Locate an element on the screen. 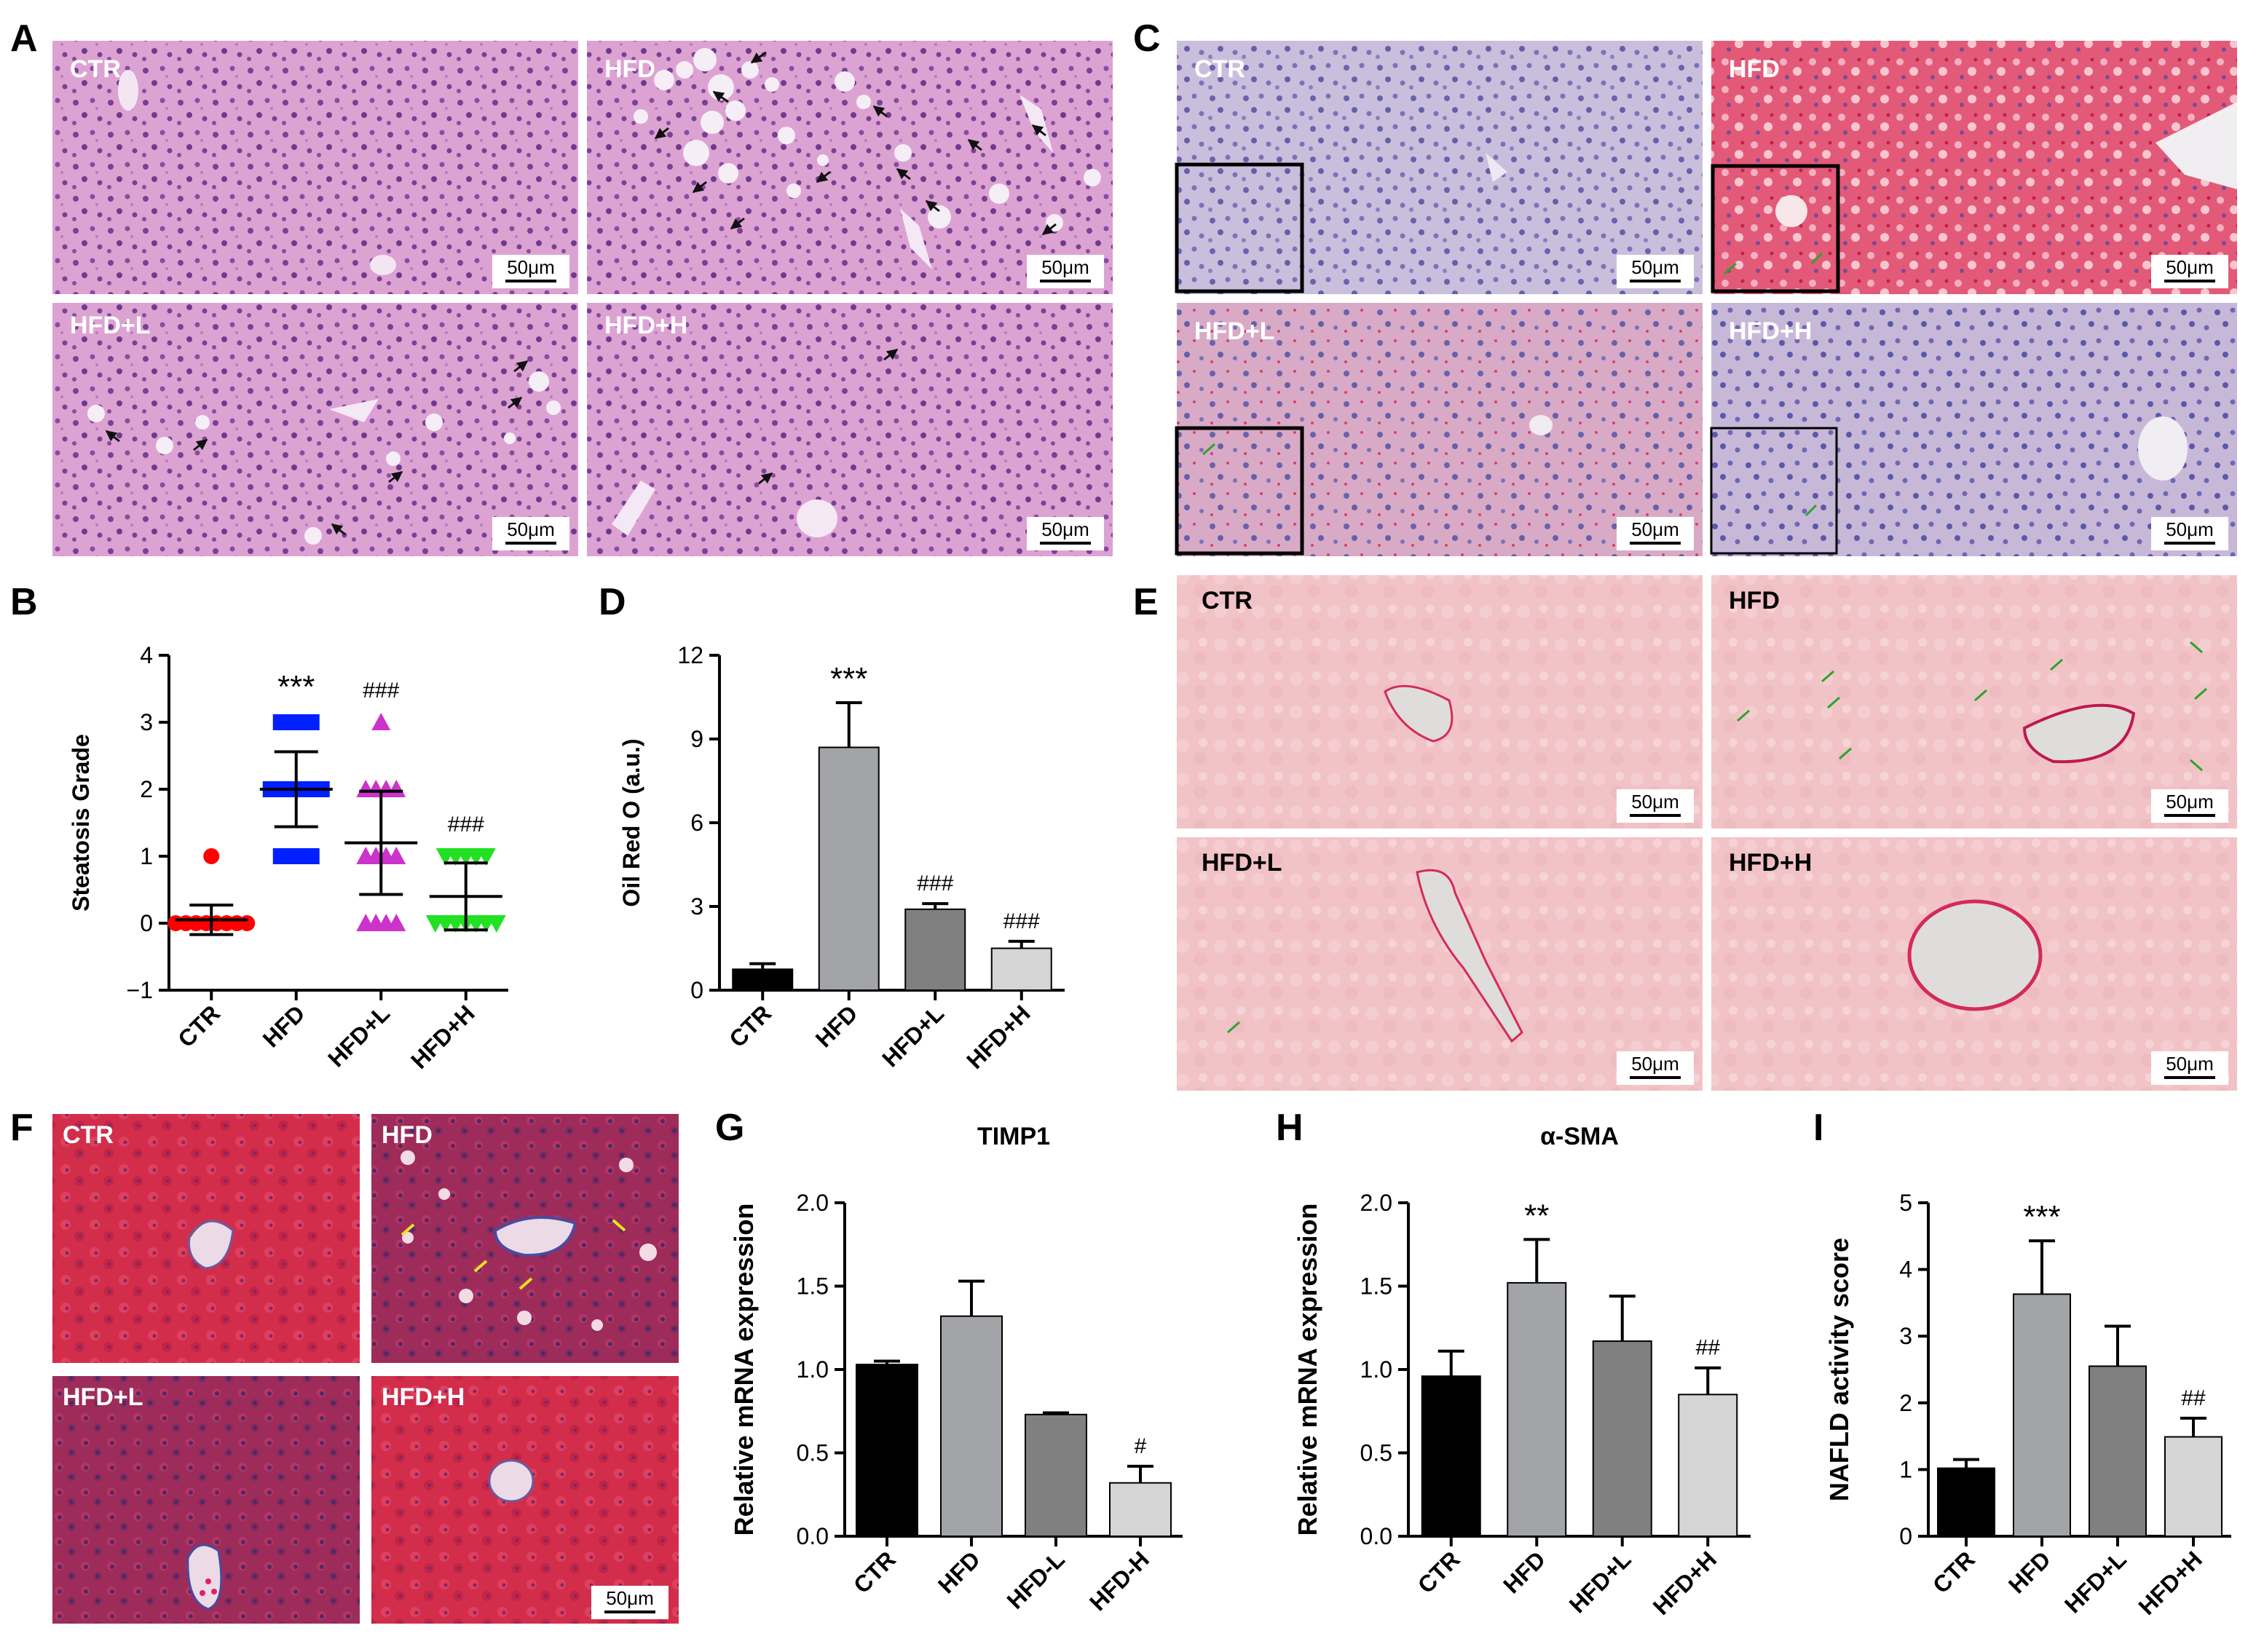 The image size is (2256, 1652). panel-letter-h: H is located at coordinates (1289, 1128).